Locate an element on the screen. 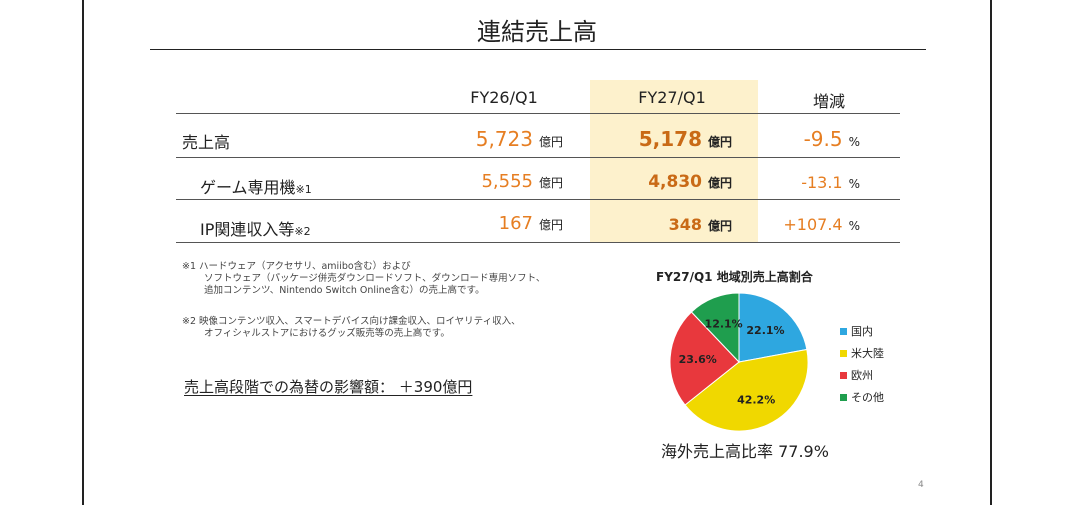  row-note: ※1 is located at coordinates (303, 189).